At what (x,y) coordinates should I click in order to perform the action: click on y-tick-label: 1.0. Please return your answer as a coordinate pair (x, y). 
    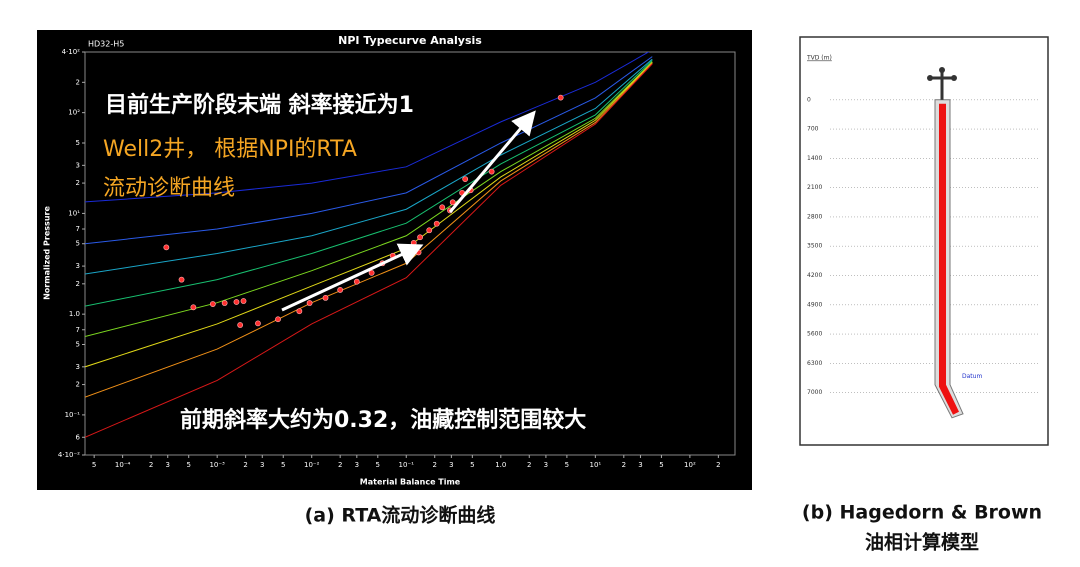
    Looking at the image, I should click on (74, 314).